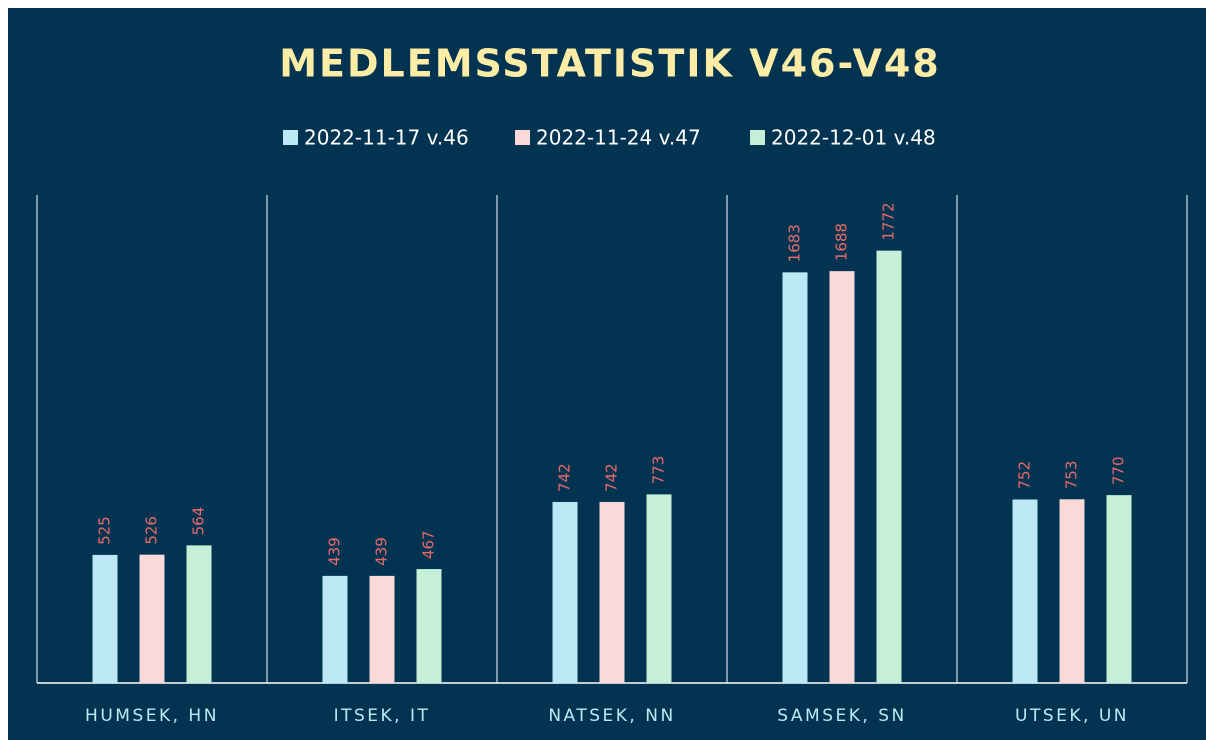 The height and width of the screenshot is (740, 1206). Describe the element at coordinates (659, 470) in the screenshot. I see `data-label: 773` at that location.